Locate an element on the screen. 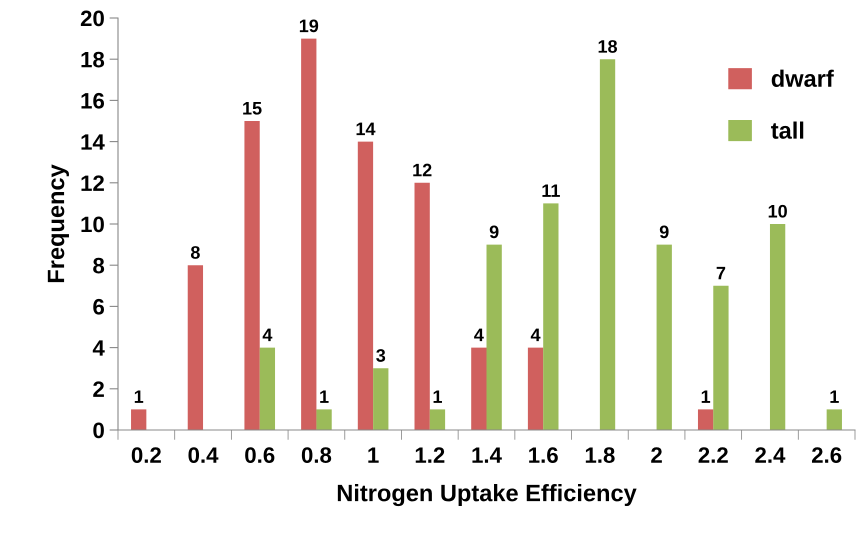  legend-label: tall is located at coordinates (787, 130).